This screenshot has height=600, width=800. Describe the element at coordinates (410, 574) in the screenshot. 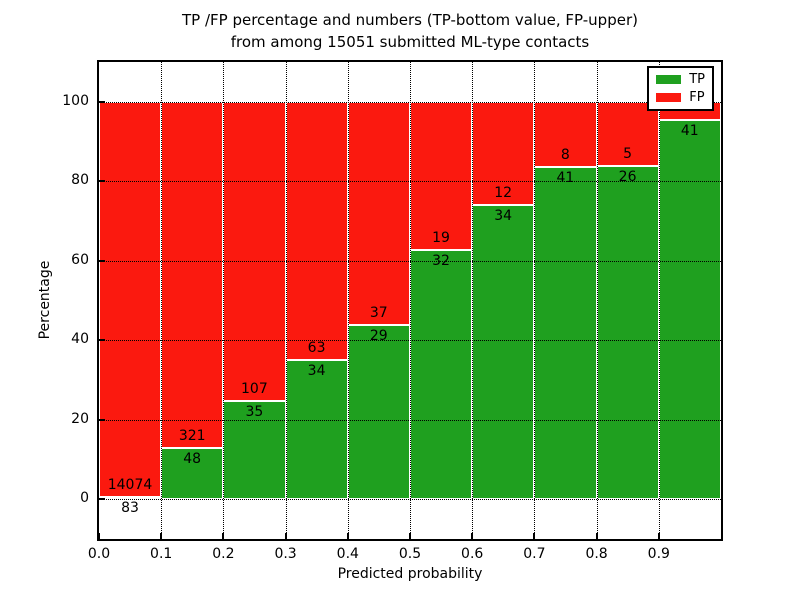

I see `x-axis-label: Predicted probability` at that location.